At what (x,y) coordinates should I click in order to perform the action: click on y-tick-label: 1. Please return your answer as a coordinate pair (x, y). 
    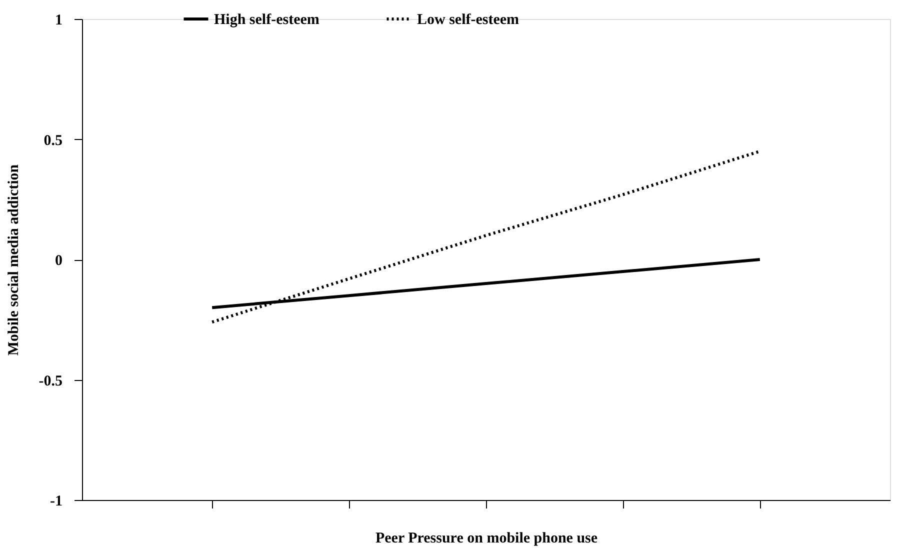
    Looking at the image, I should click on (58, 20).